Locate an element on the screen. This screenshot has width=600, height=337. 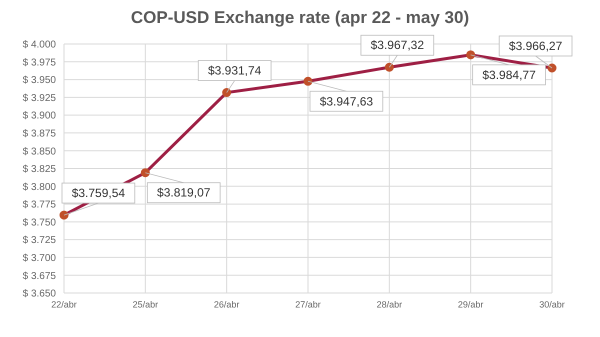
data-label: $3.966,27 is located at coordinates (535, 45).